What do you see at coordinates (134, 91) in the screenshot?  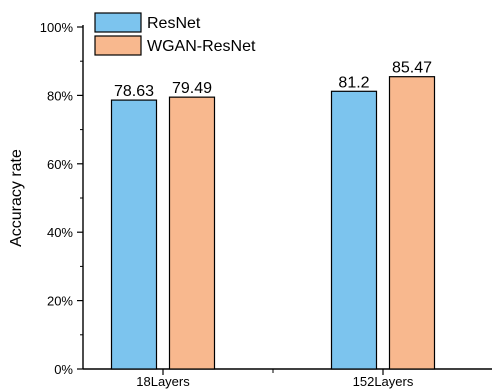 I see `data-label: 78.63` at bounding box center [134, 91].